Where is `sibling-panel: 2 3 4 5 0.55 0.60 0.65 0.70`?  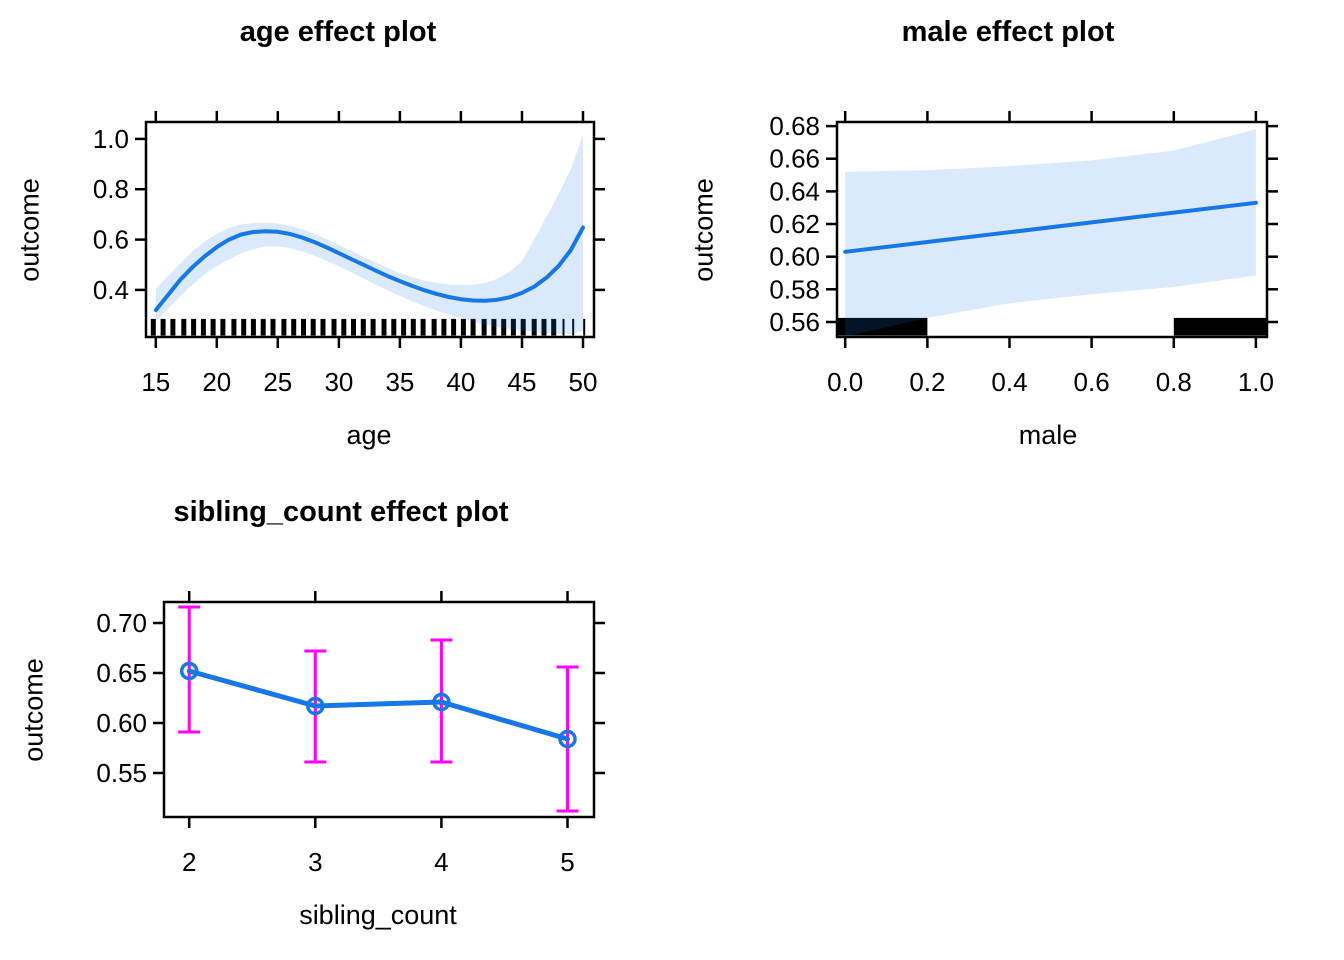
sibling-panel: 2 3 4 5 0.55 0.60 0.65 0.70 is located at coordinates (350, 734).